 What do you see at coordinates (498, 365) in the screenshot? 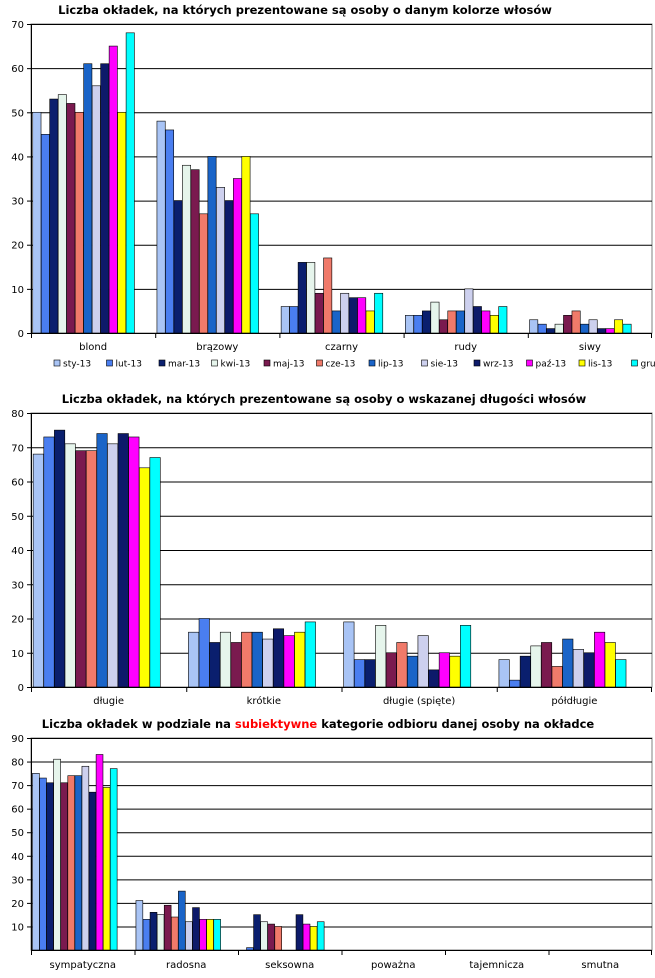
I see `legend-label: wrz-13` at bounding box center [498, 365].